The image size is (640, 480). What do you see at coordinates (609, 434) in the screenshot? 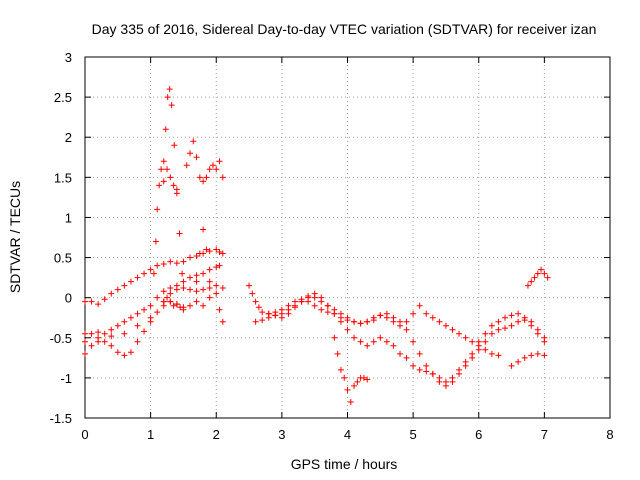
I see `x-tick-label: 8` at bounding box center [609, 434].